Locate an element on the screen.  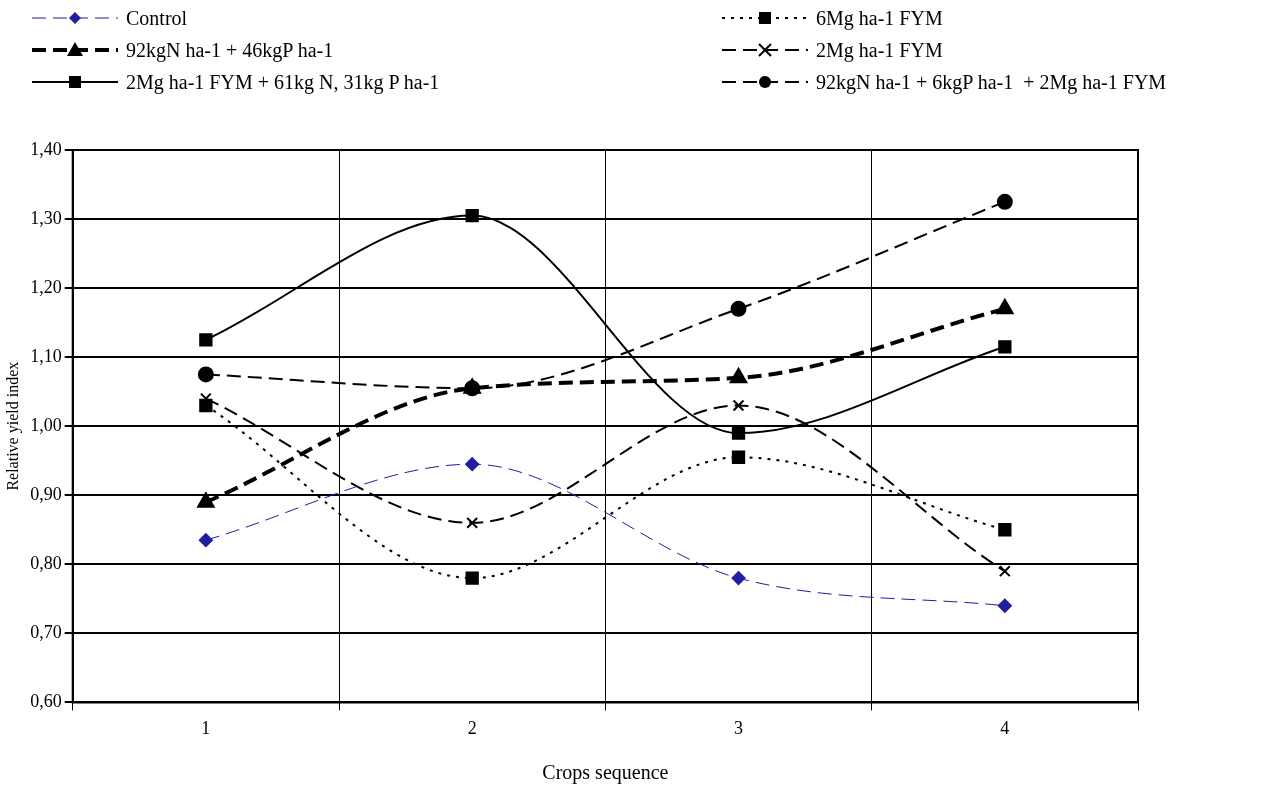
y-axis-title: Relative yield index is located at coordinates (12, 426).